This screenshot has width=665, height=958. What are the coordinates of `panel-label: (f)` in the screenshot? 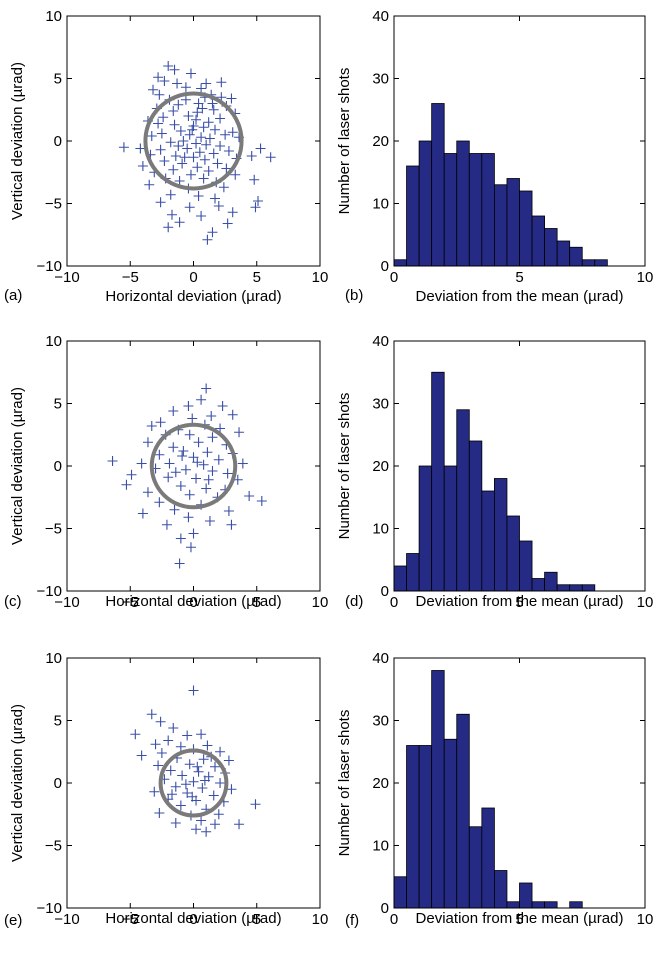 It's located at (352, 920).